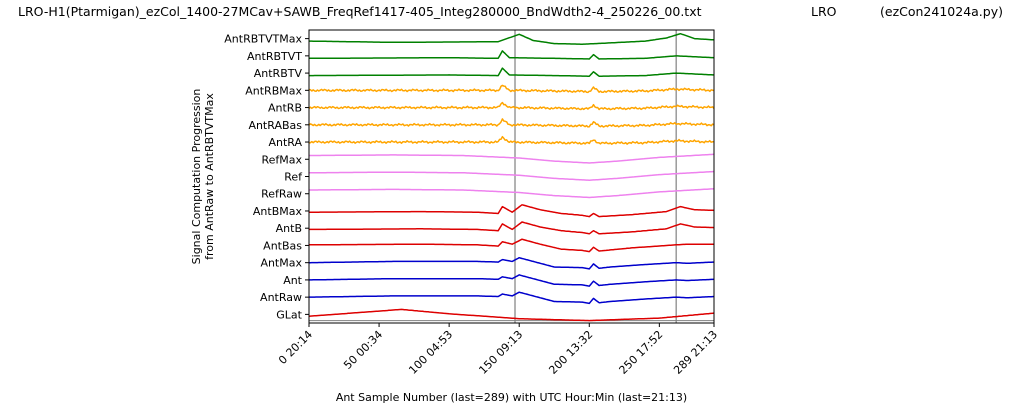 This screenshot has height=412, width=1024. Describe the element at coordinates (196, 177) in the screenshot. I see `y-axis-label-line1: Signal Computation Progression` at that location.